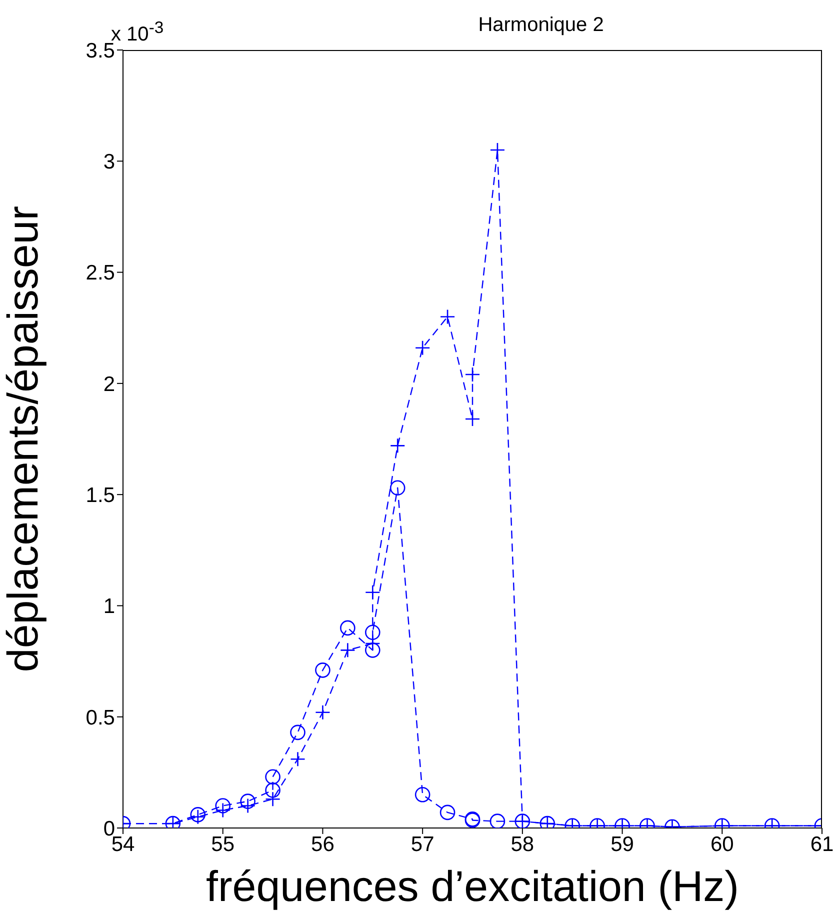 The image size is (836, 920). Describe the element at coordinates (109, 162) in the screenshot. I see `y-tick-label: 3` at that location.